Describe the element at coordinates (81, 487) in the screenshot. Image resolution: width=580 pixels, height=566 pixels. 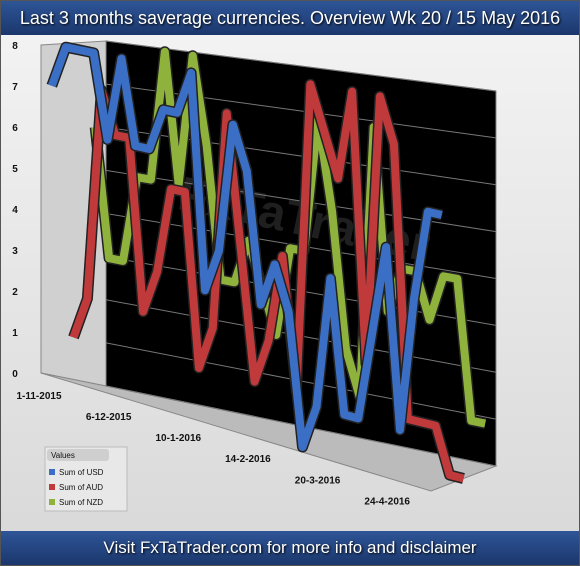
I see `legend-label: Sum of AUD` at that location.